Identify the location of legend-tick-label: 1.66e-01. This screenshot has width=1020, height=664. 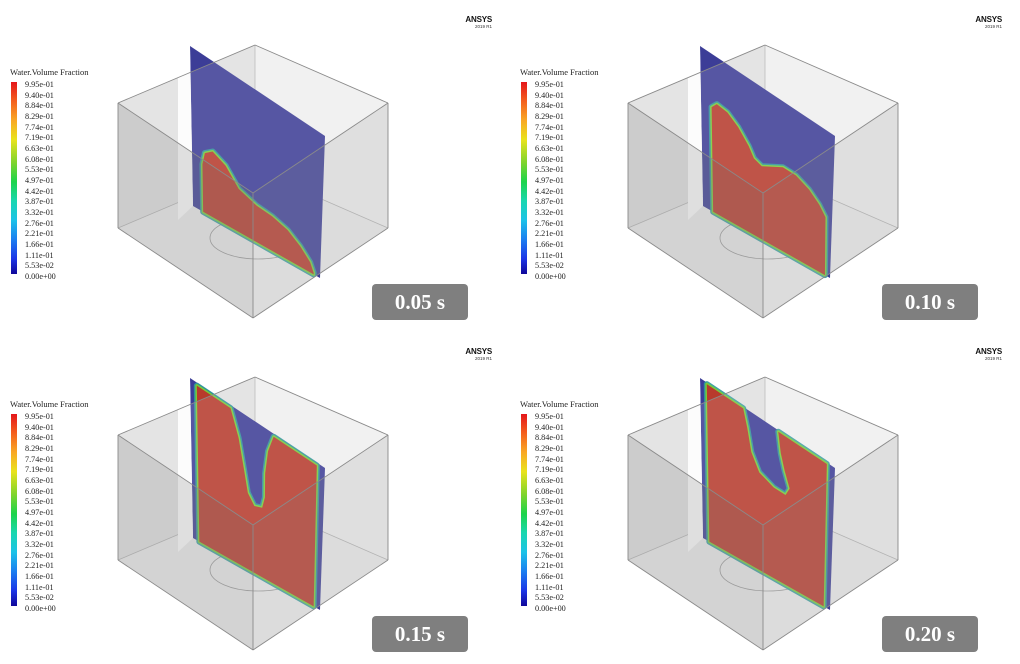
(549, 245).